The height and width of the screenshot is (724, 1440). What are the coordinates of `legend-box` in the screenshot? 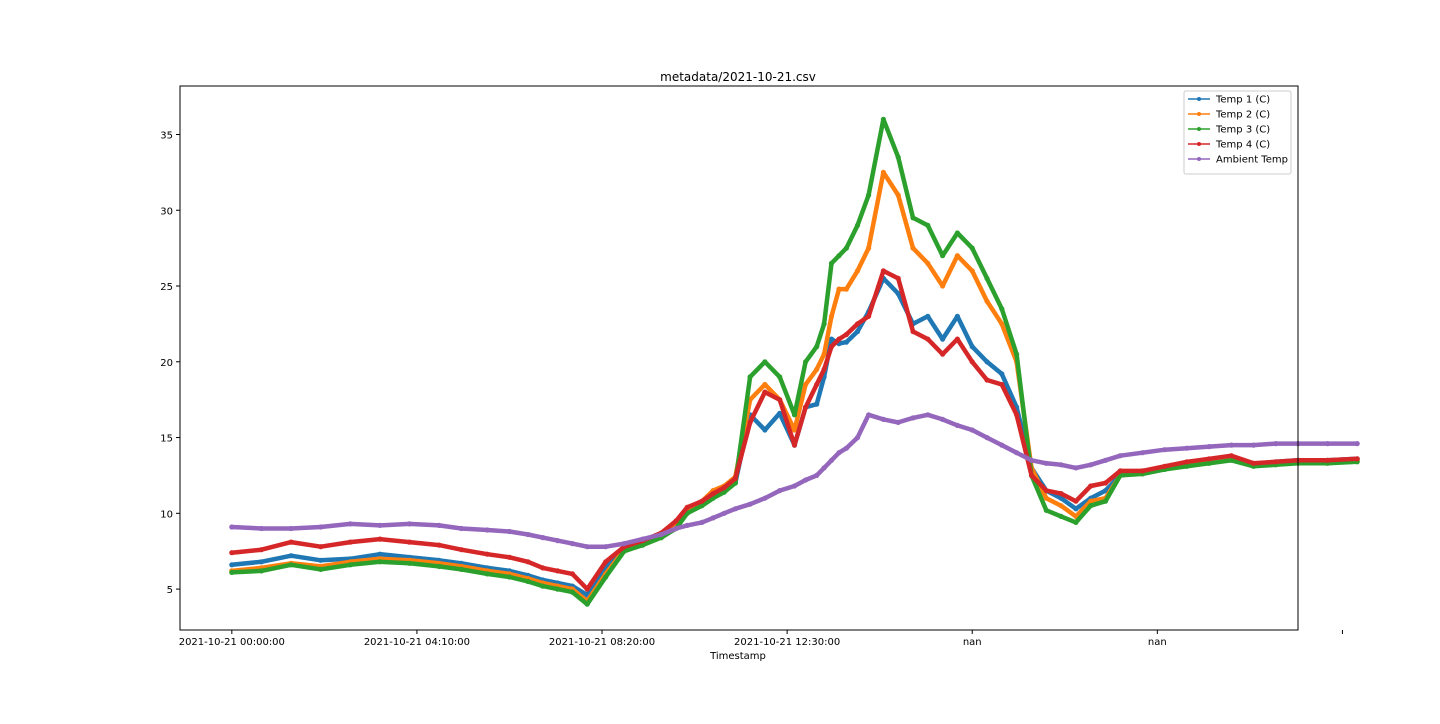 It's located at (1237, 132).